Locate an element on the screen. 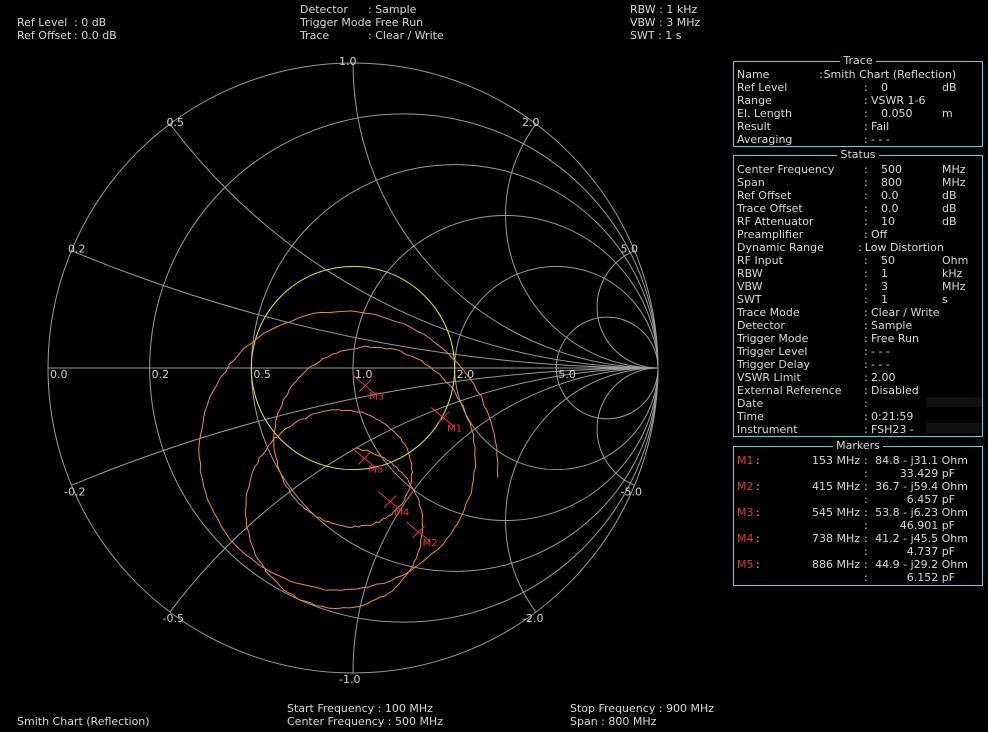 The width and height of the screenshot is (988, 732). status-field-row: Detector: Sample is located at coordinates (858, 325).